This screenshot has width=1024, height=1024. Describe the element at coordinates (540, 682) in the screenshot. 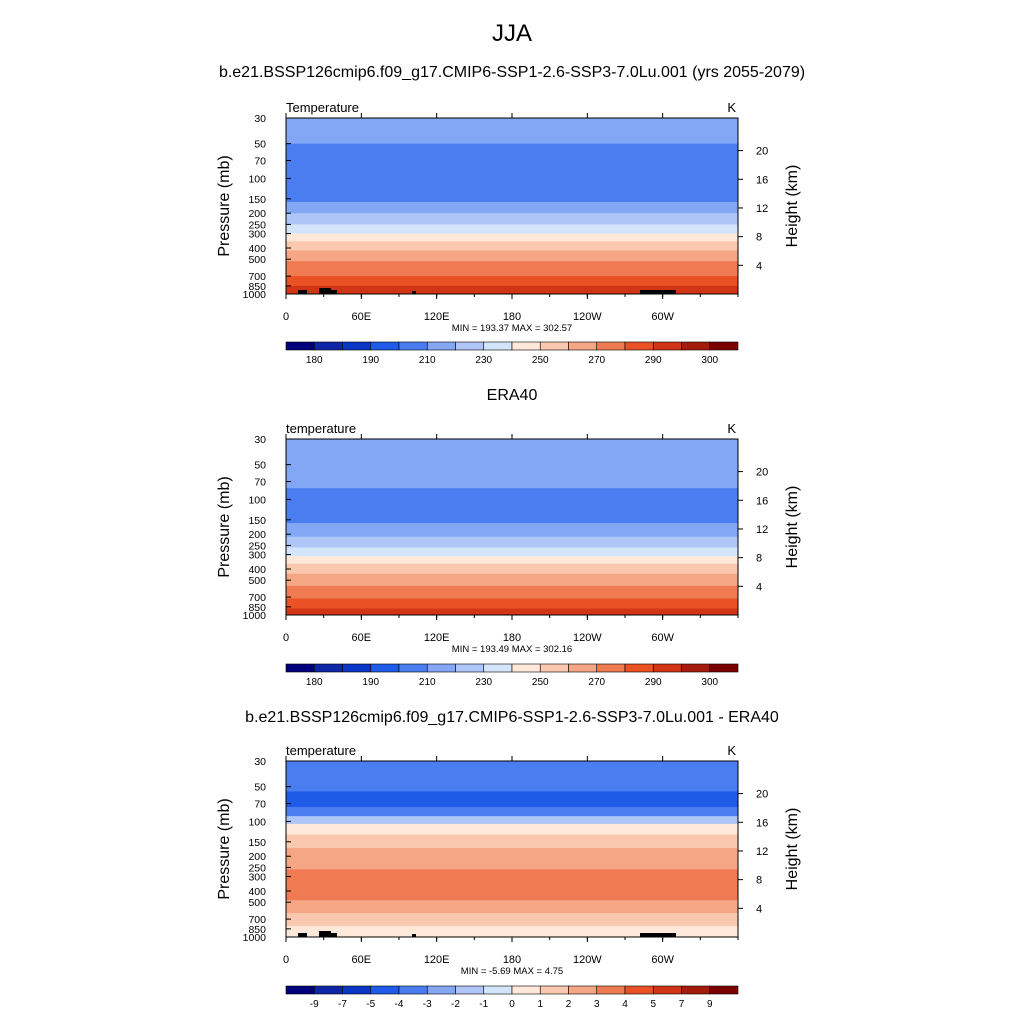

I see `colorbar-label: 250` at that location.